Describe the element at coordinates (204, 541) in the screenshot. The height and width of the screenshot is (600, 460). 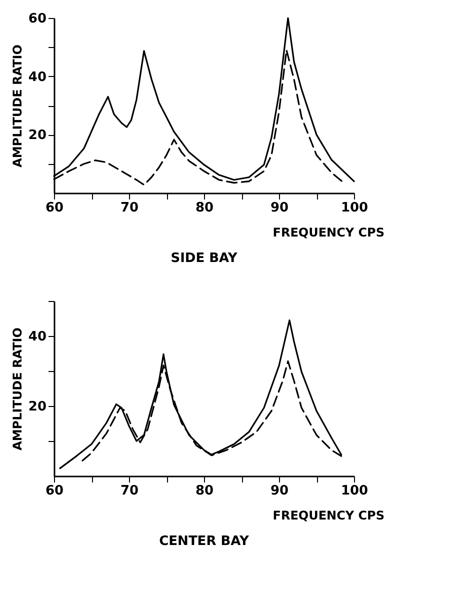
I see `text: CENTER BAY` at that location.